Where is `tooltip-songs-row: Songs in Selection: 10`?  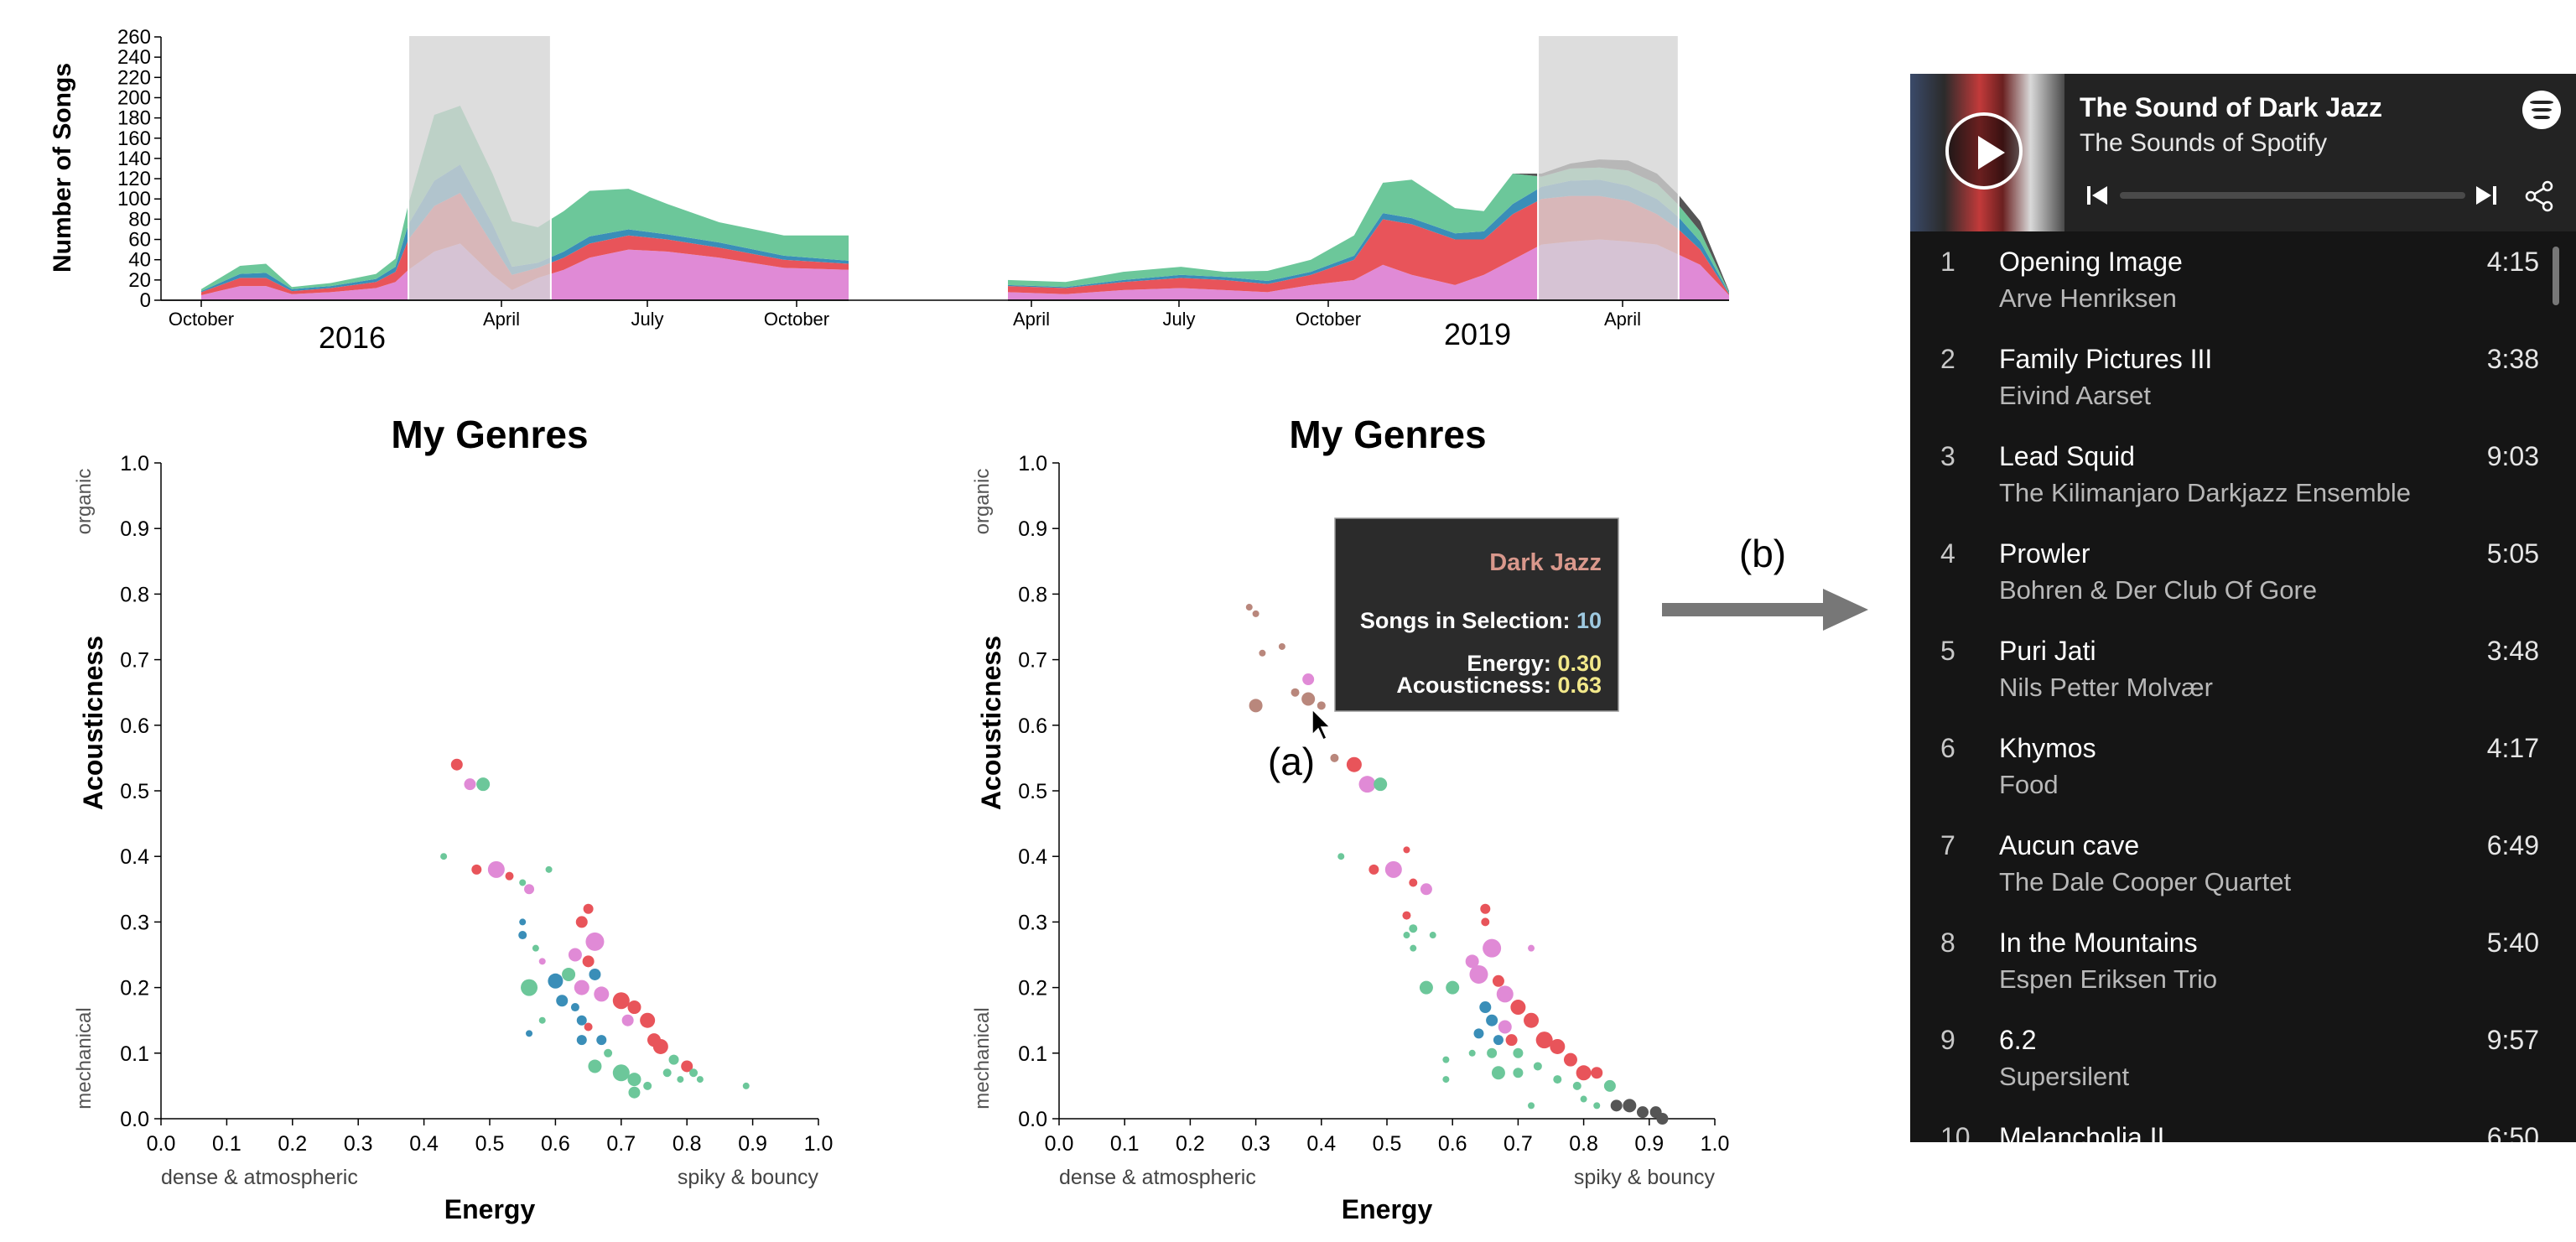
tooltip-songs-row: Songs in Selection: 10 is located at coordinates (1481, 620).